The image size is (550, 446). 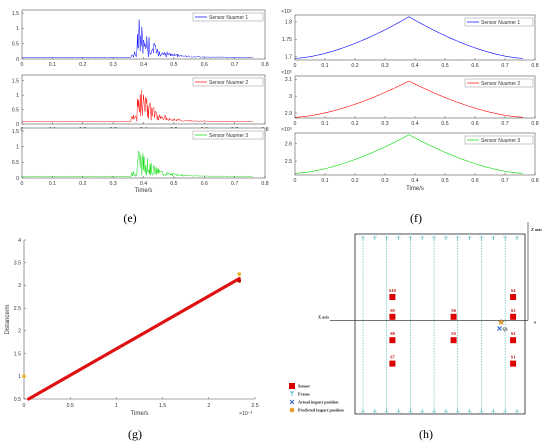 What do you see at coordinates (392, 310) in the screenshot?
I see `sensor-label: S9` at bounding box center [392, 310].